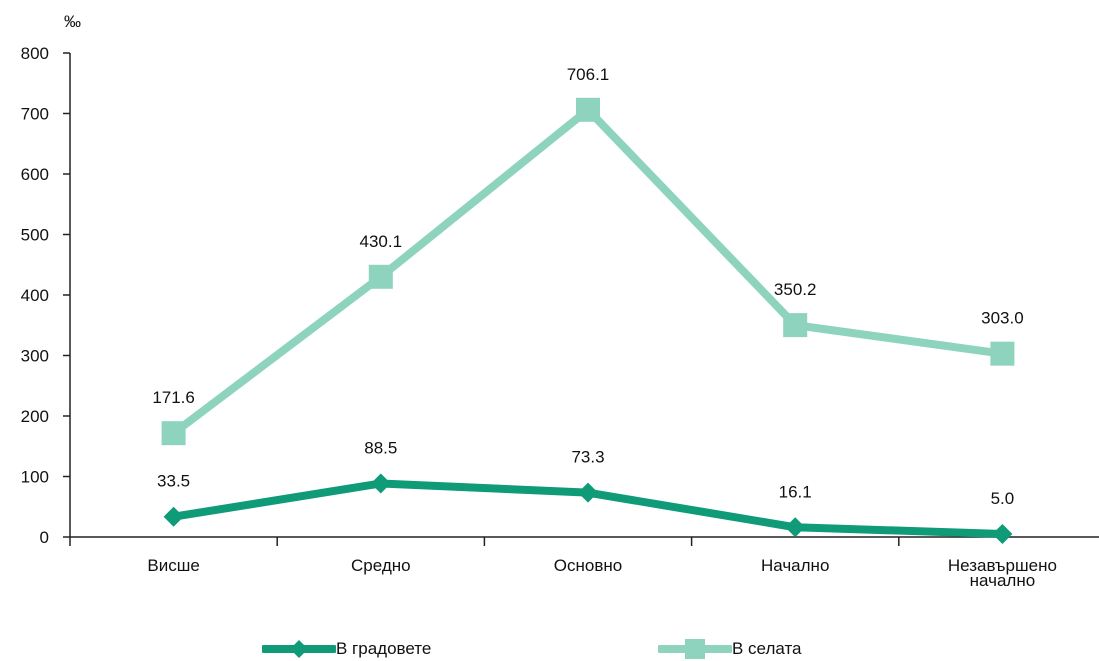 Image resolution: width=1099 pixels, height=661 pixels. What do you see at coordinates (72, 21) in the screenshot?
I see `y-axis-unit-label: ‰` at bounding box center [72, 21].